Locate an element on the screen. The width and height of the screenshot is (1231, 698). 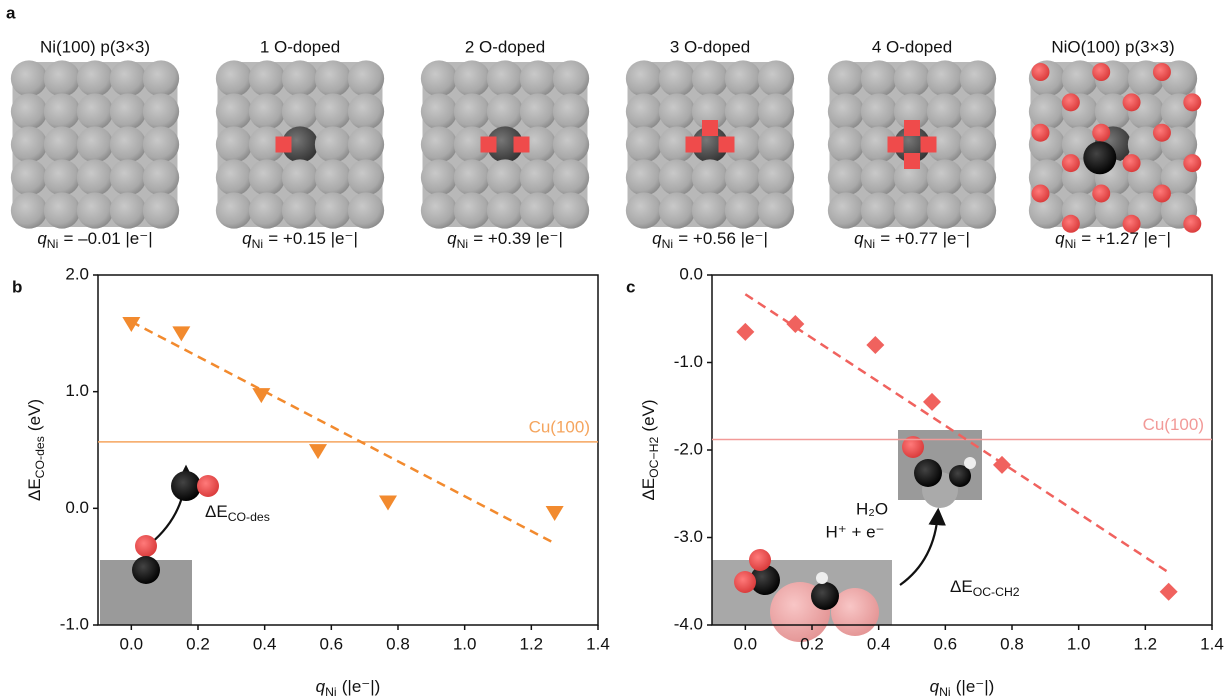
x-tick-label: 0.6 is located at coordinates (332, 643).